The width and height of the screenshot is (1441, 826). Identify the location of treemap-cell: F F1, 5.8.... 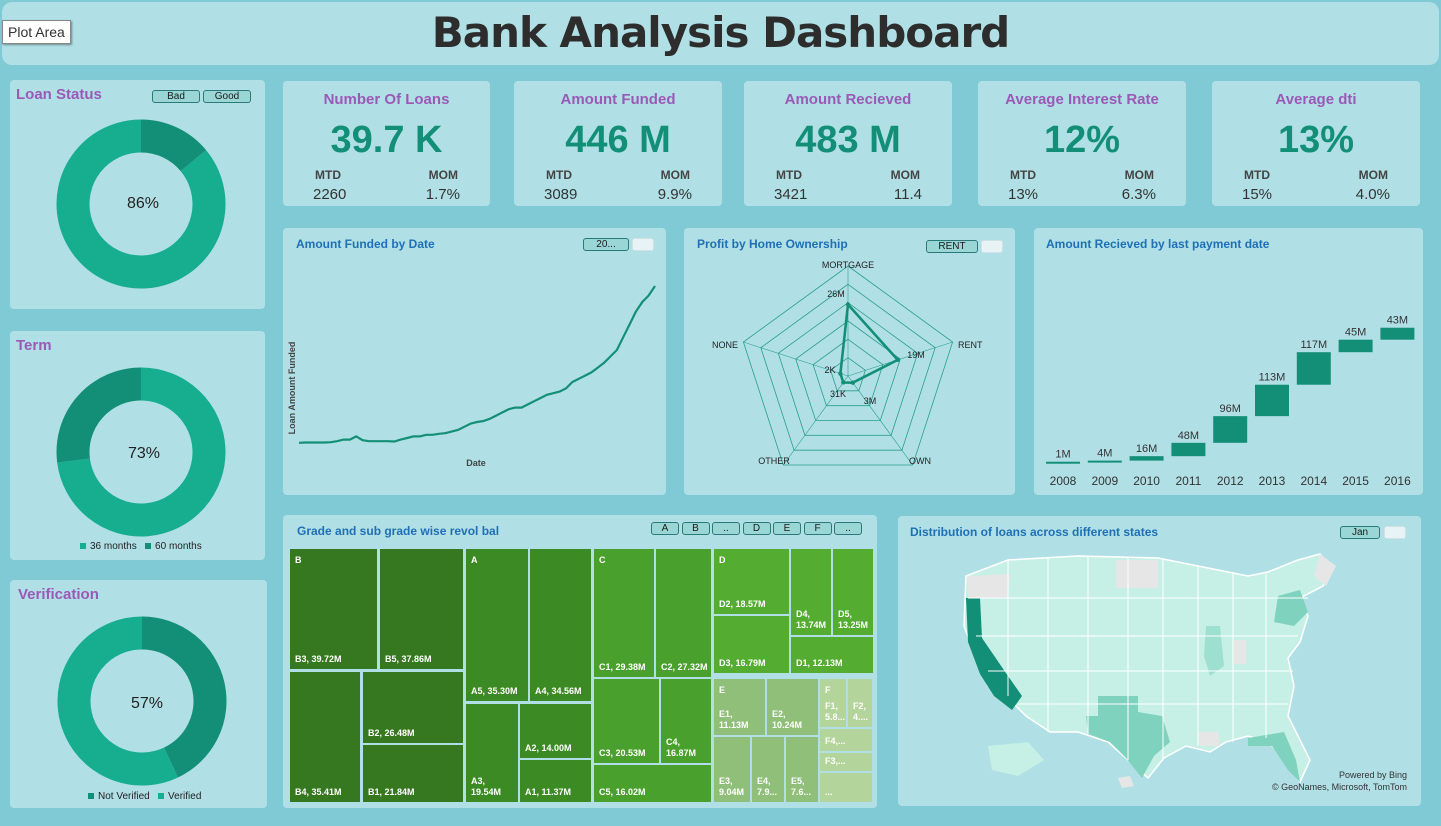
(833, 703).